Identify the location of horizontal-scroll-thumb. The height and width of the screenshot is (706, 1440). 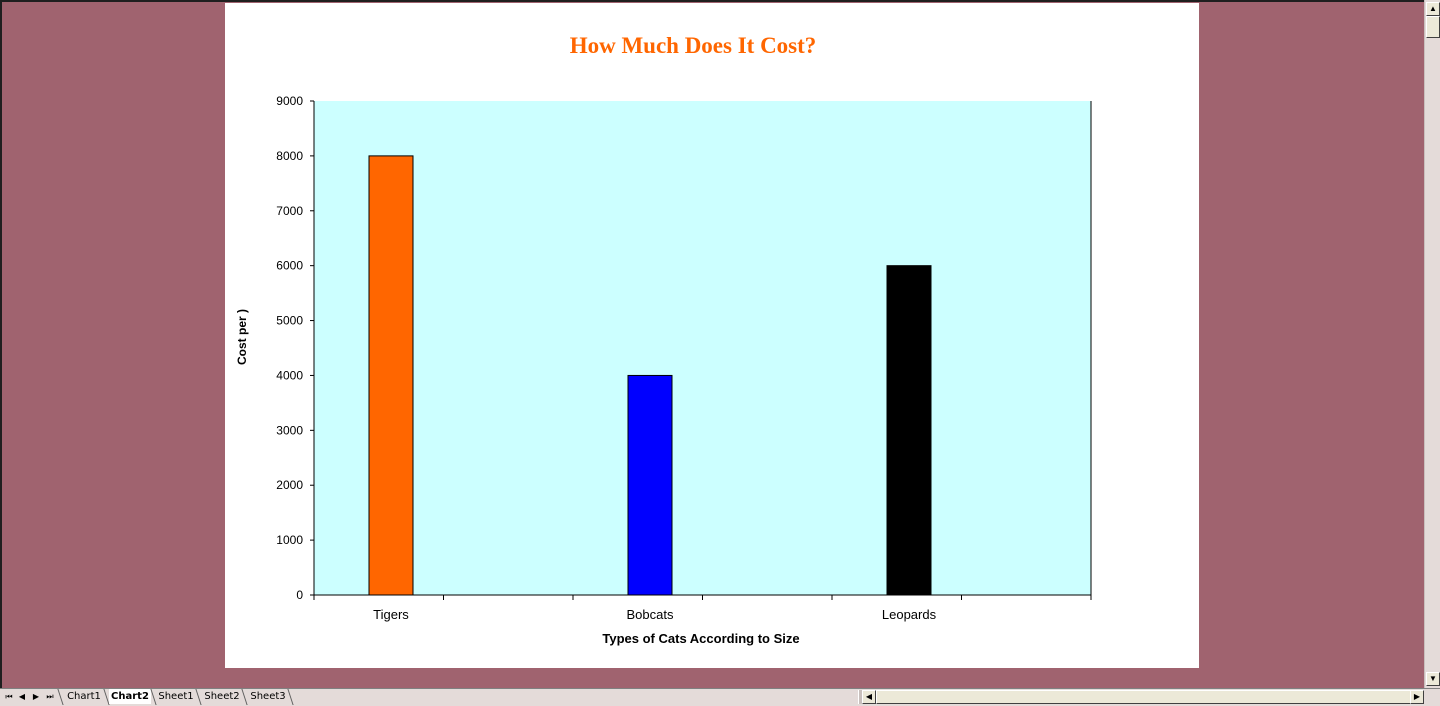
(1145, 697).